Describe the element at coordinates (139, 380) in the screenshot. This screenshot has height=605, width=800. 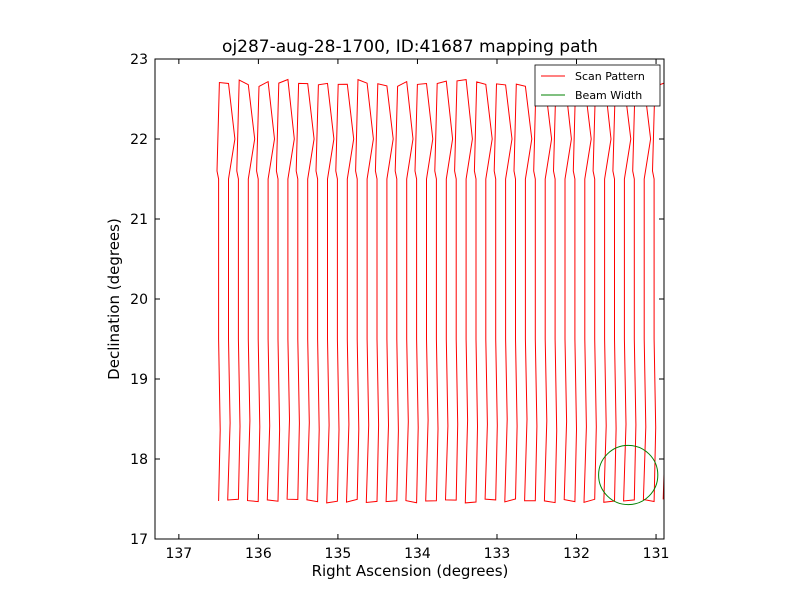
I see `y-tick-label: 19` at that location.